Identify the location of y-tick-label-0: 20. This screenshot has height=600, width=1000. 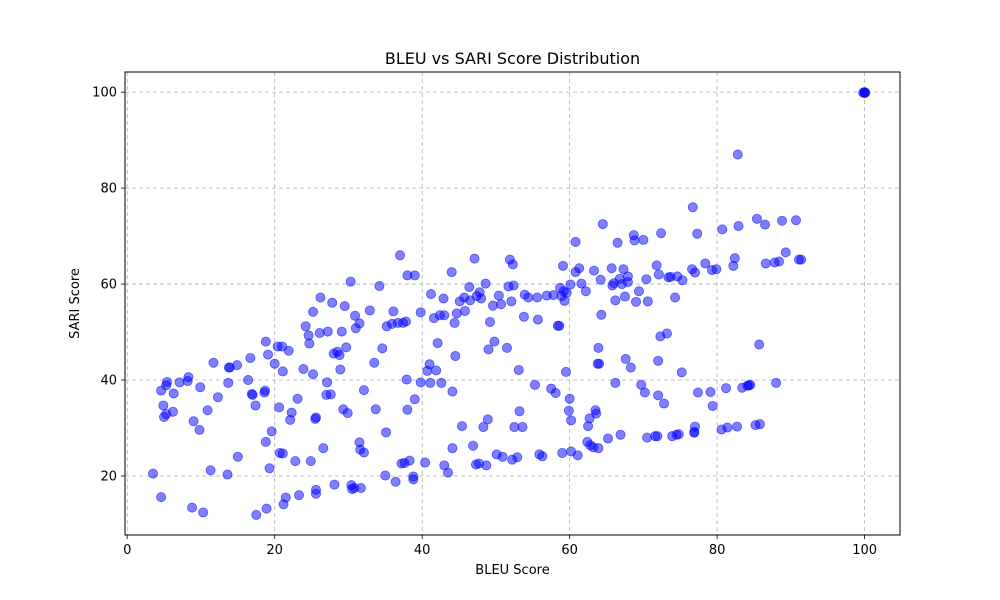
(108, 476).